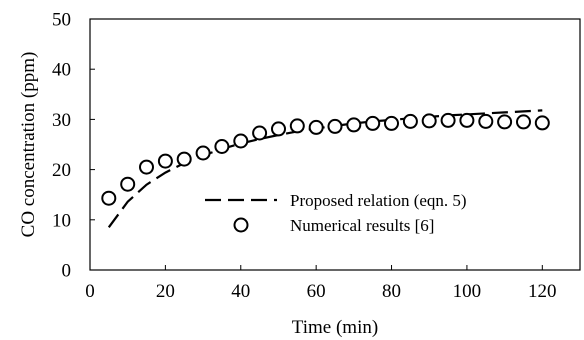  Describe the element at coordinates (316, 291) in the screenshot. I see `x-tick-label: 60` at that location.